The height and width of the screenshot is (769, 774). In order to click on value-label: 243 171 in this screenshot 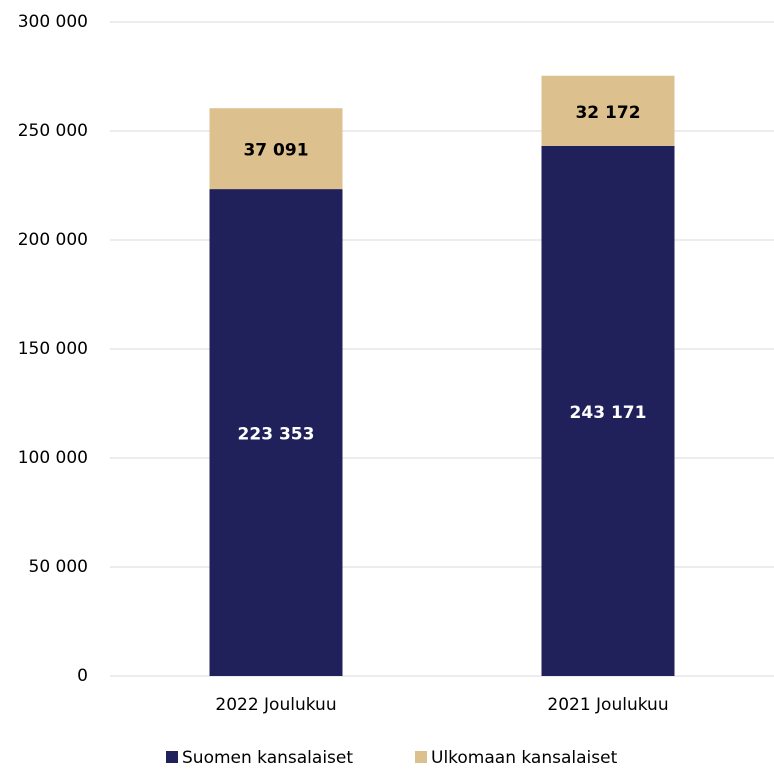, I will do `click(608, 413)`.